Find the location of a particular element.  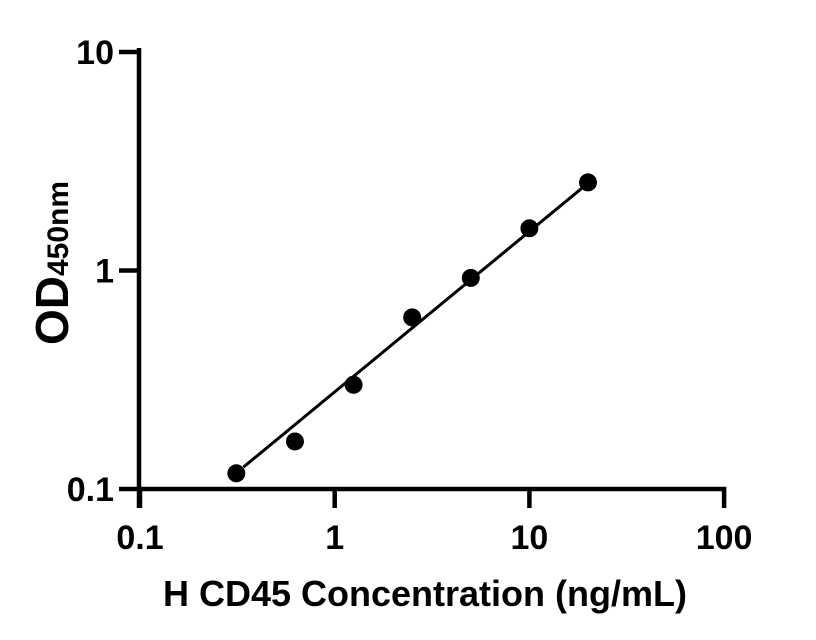

y-axis-title-main: OD is located at coordinates (52, 310).